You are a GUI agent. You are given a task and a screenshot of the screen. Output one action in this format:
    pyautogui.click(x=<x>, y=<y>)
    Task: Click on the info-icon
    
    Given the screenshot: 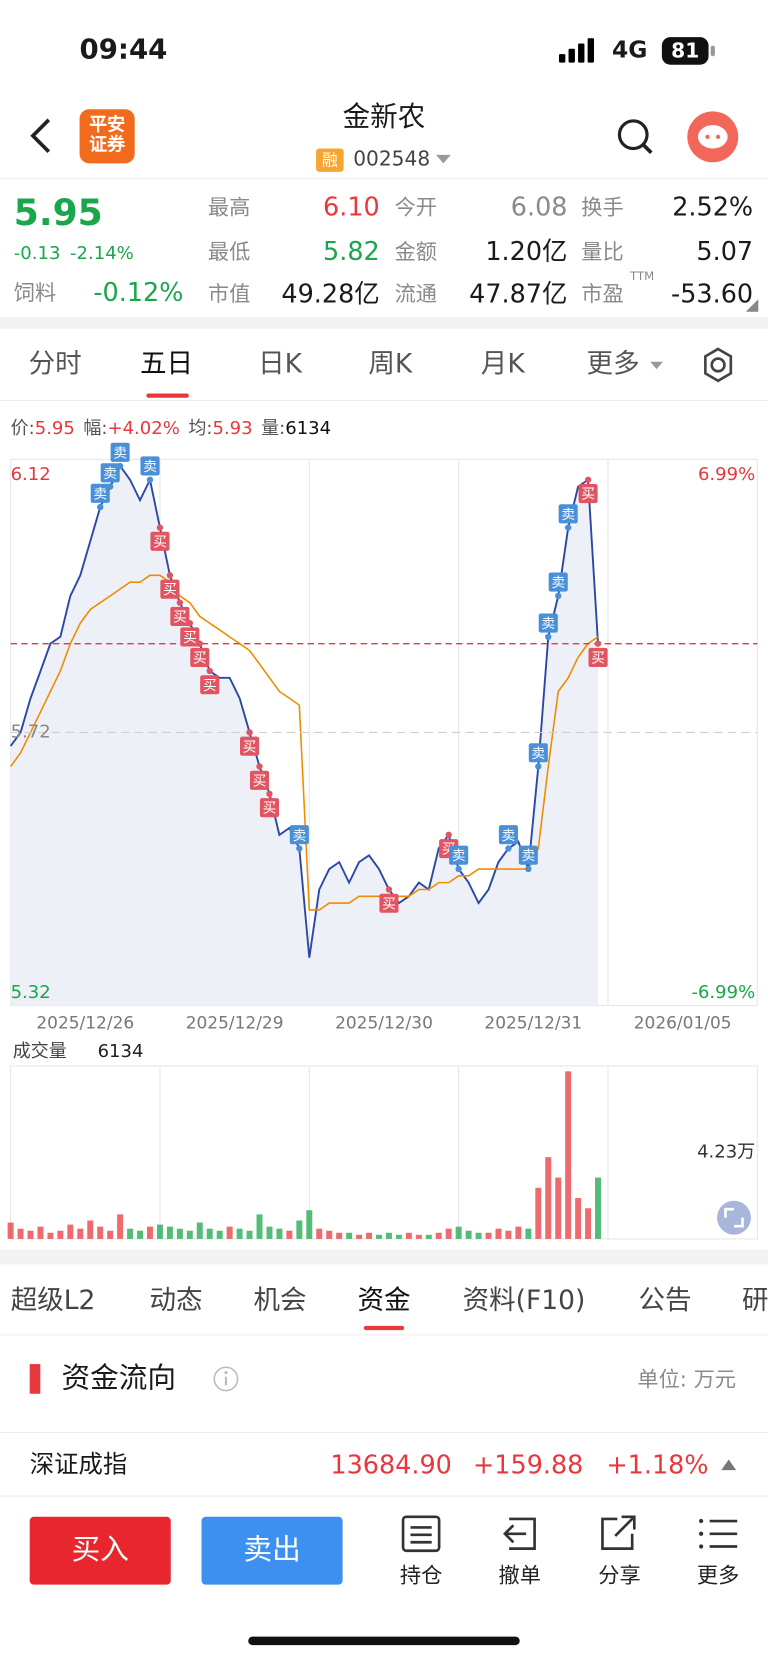 What is the action you would take?
    pyautogui.click(x=226, y=1379)
    